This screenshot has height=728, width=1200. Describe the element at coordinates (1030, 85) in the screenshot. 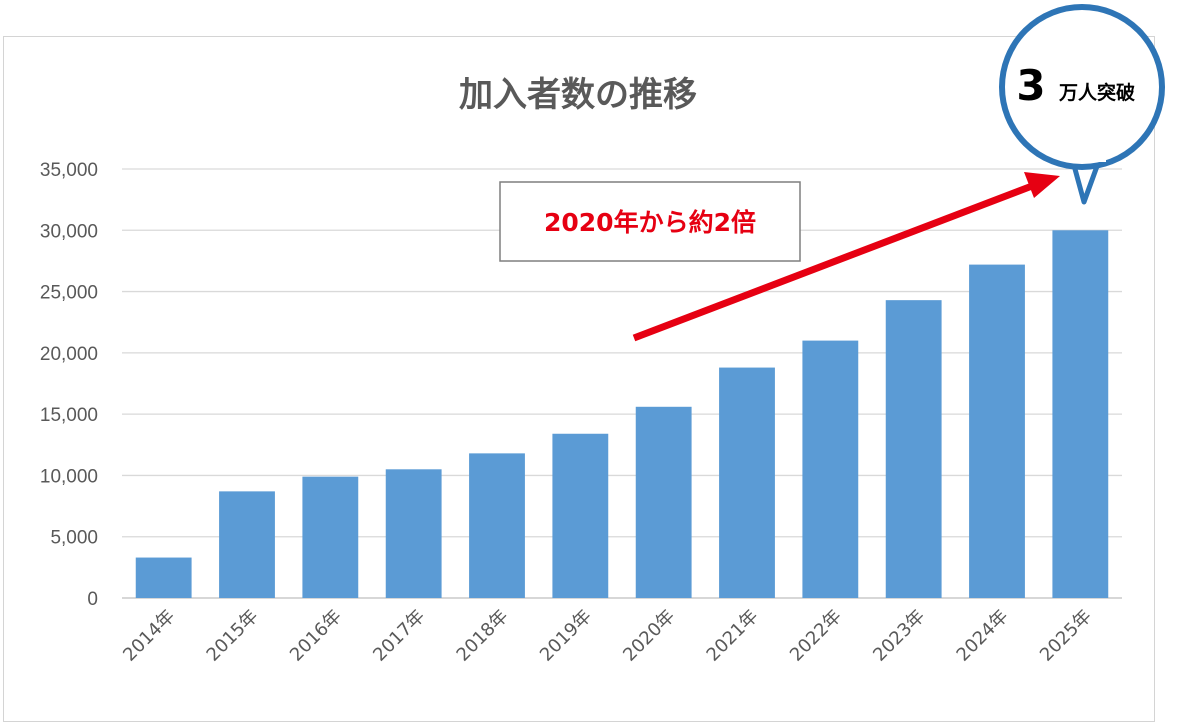

I see `milestone-number: 3` at that location.